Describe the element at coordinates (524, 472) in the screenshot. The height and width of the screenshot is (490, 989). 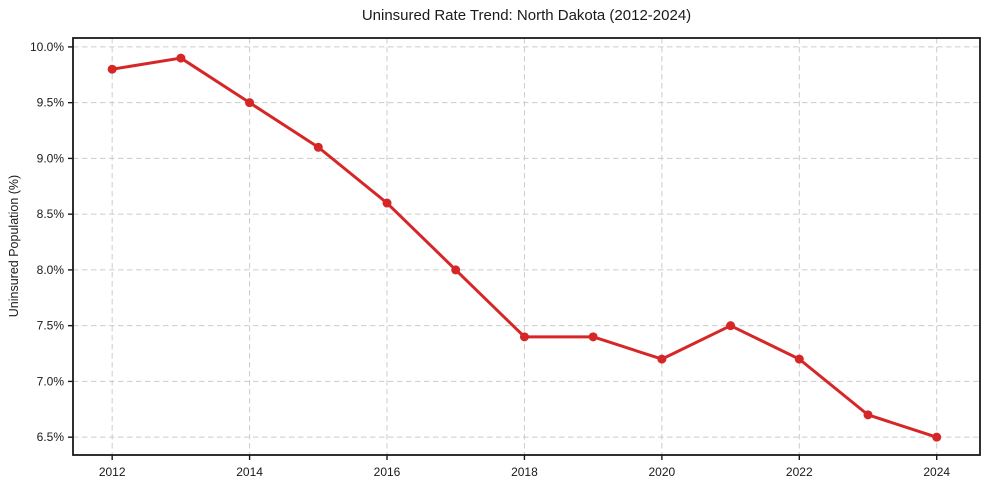
I see `x-tick-label: 2018` at that location.